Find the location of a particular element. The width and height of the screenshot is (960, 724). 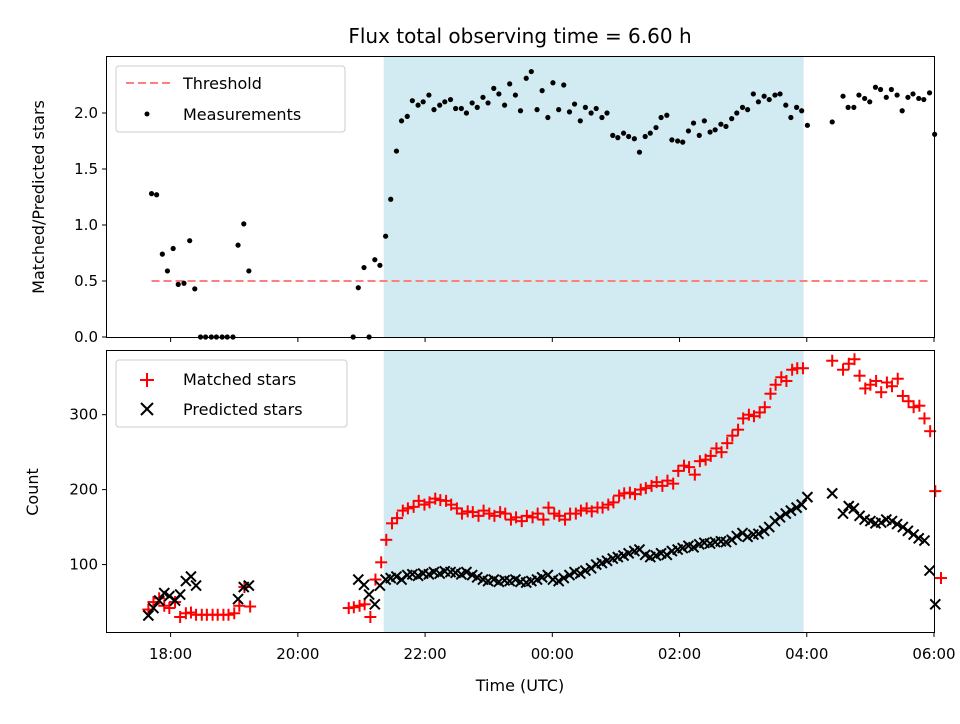

top-y-tick-label: 1.5 is located at coordinates (86, 169).